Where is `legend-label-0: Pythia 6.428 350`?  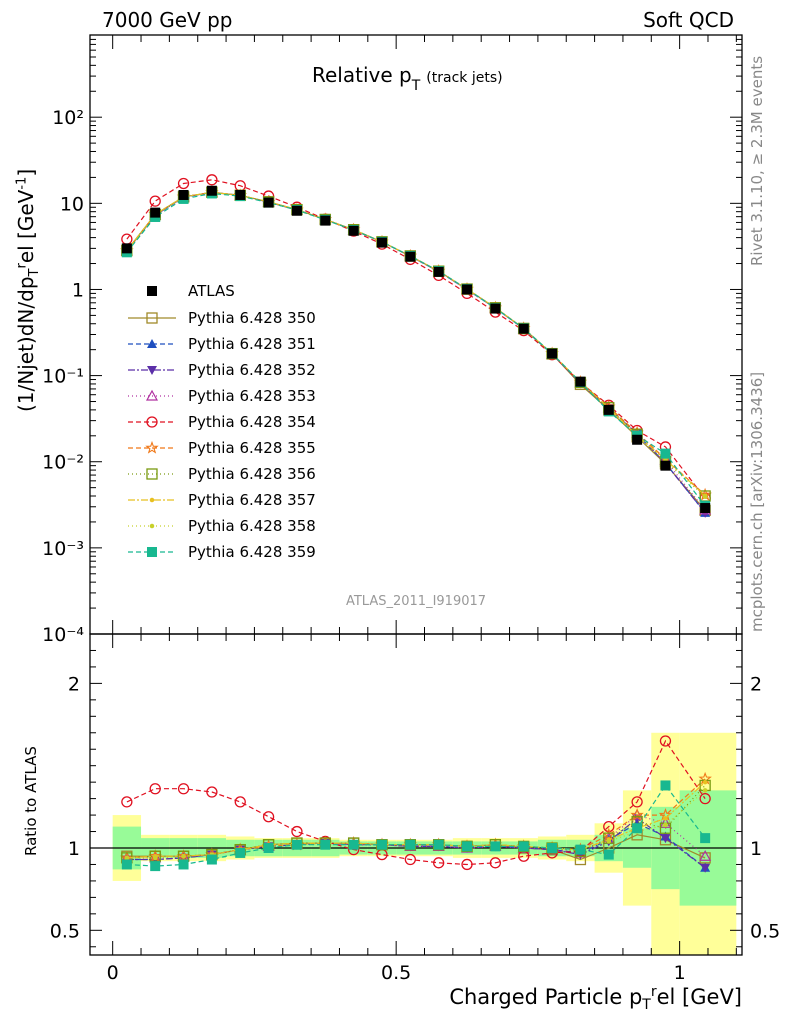
legend-label-0: Pythia 6.428 350 is located at coordinates (252, 318).